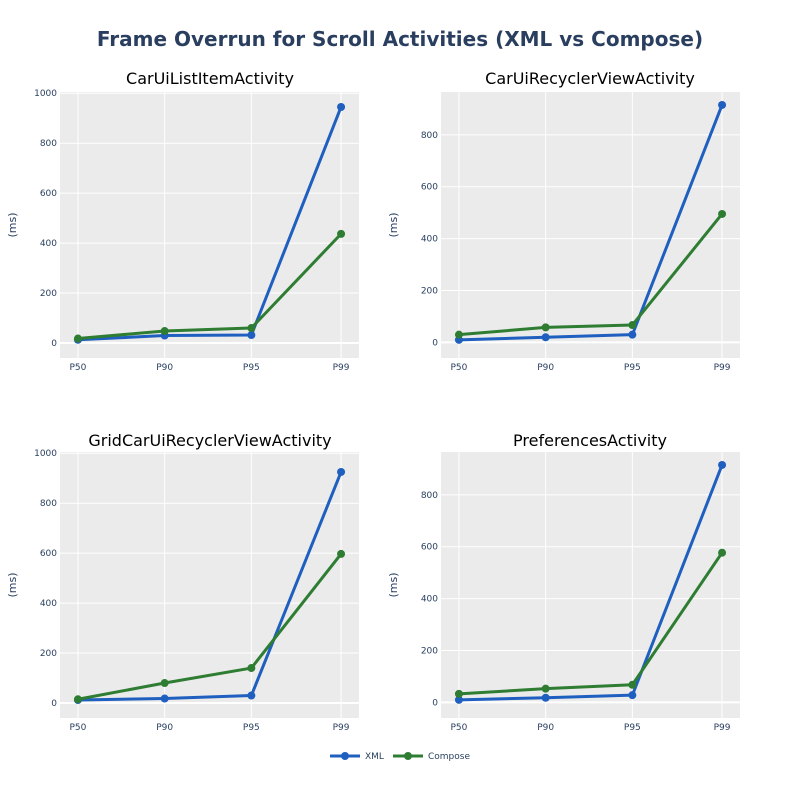 This screenshot has width=800, height=800. I want to click on legend: XML Compose, so click(400, 757).